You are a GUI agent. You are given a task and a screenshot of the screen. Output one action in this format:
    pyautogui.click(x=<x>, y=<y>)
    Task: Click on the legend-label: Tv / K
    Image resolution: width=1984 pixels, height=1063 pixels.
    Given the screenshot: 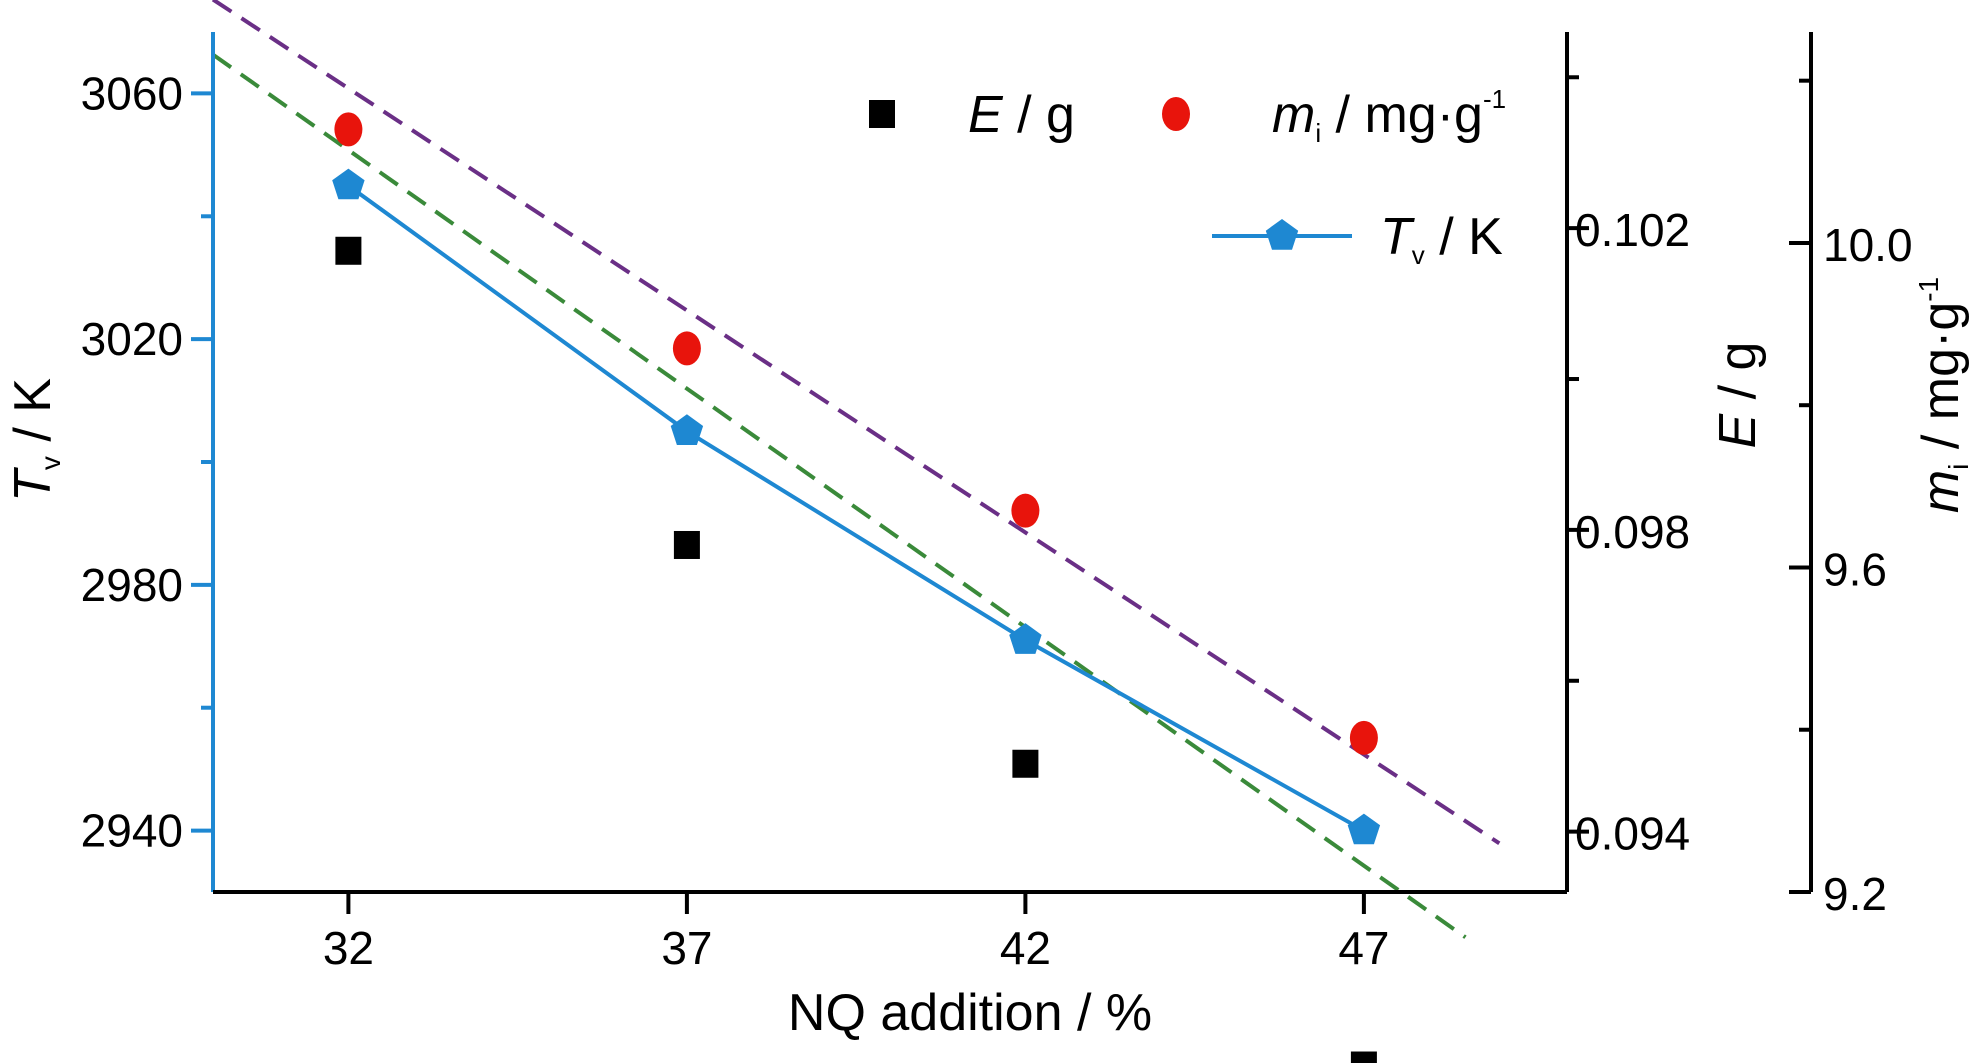 What is the action you would take?
    pyautogui.click(x=1441, y=239)
    